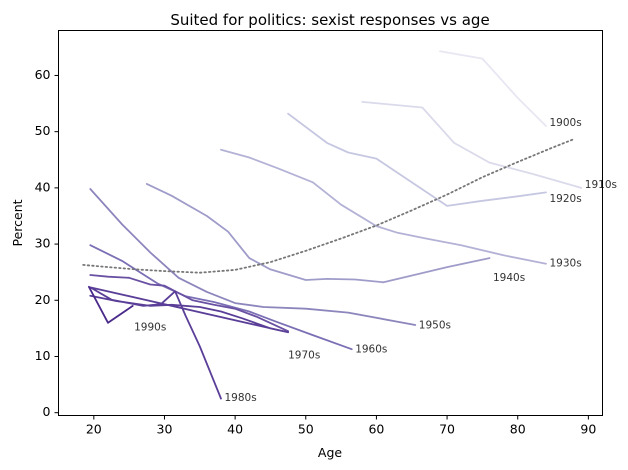 The height and width of the screenshot is (470, 628). I want to click on y-axis: 0 10 20 30 40 50 60, so click(47, 243).